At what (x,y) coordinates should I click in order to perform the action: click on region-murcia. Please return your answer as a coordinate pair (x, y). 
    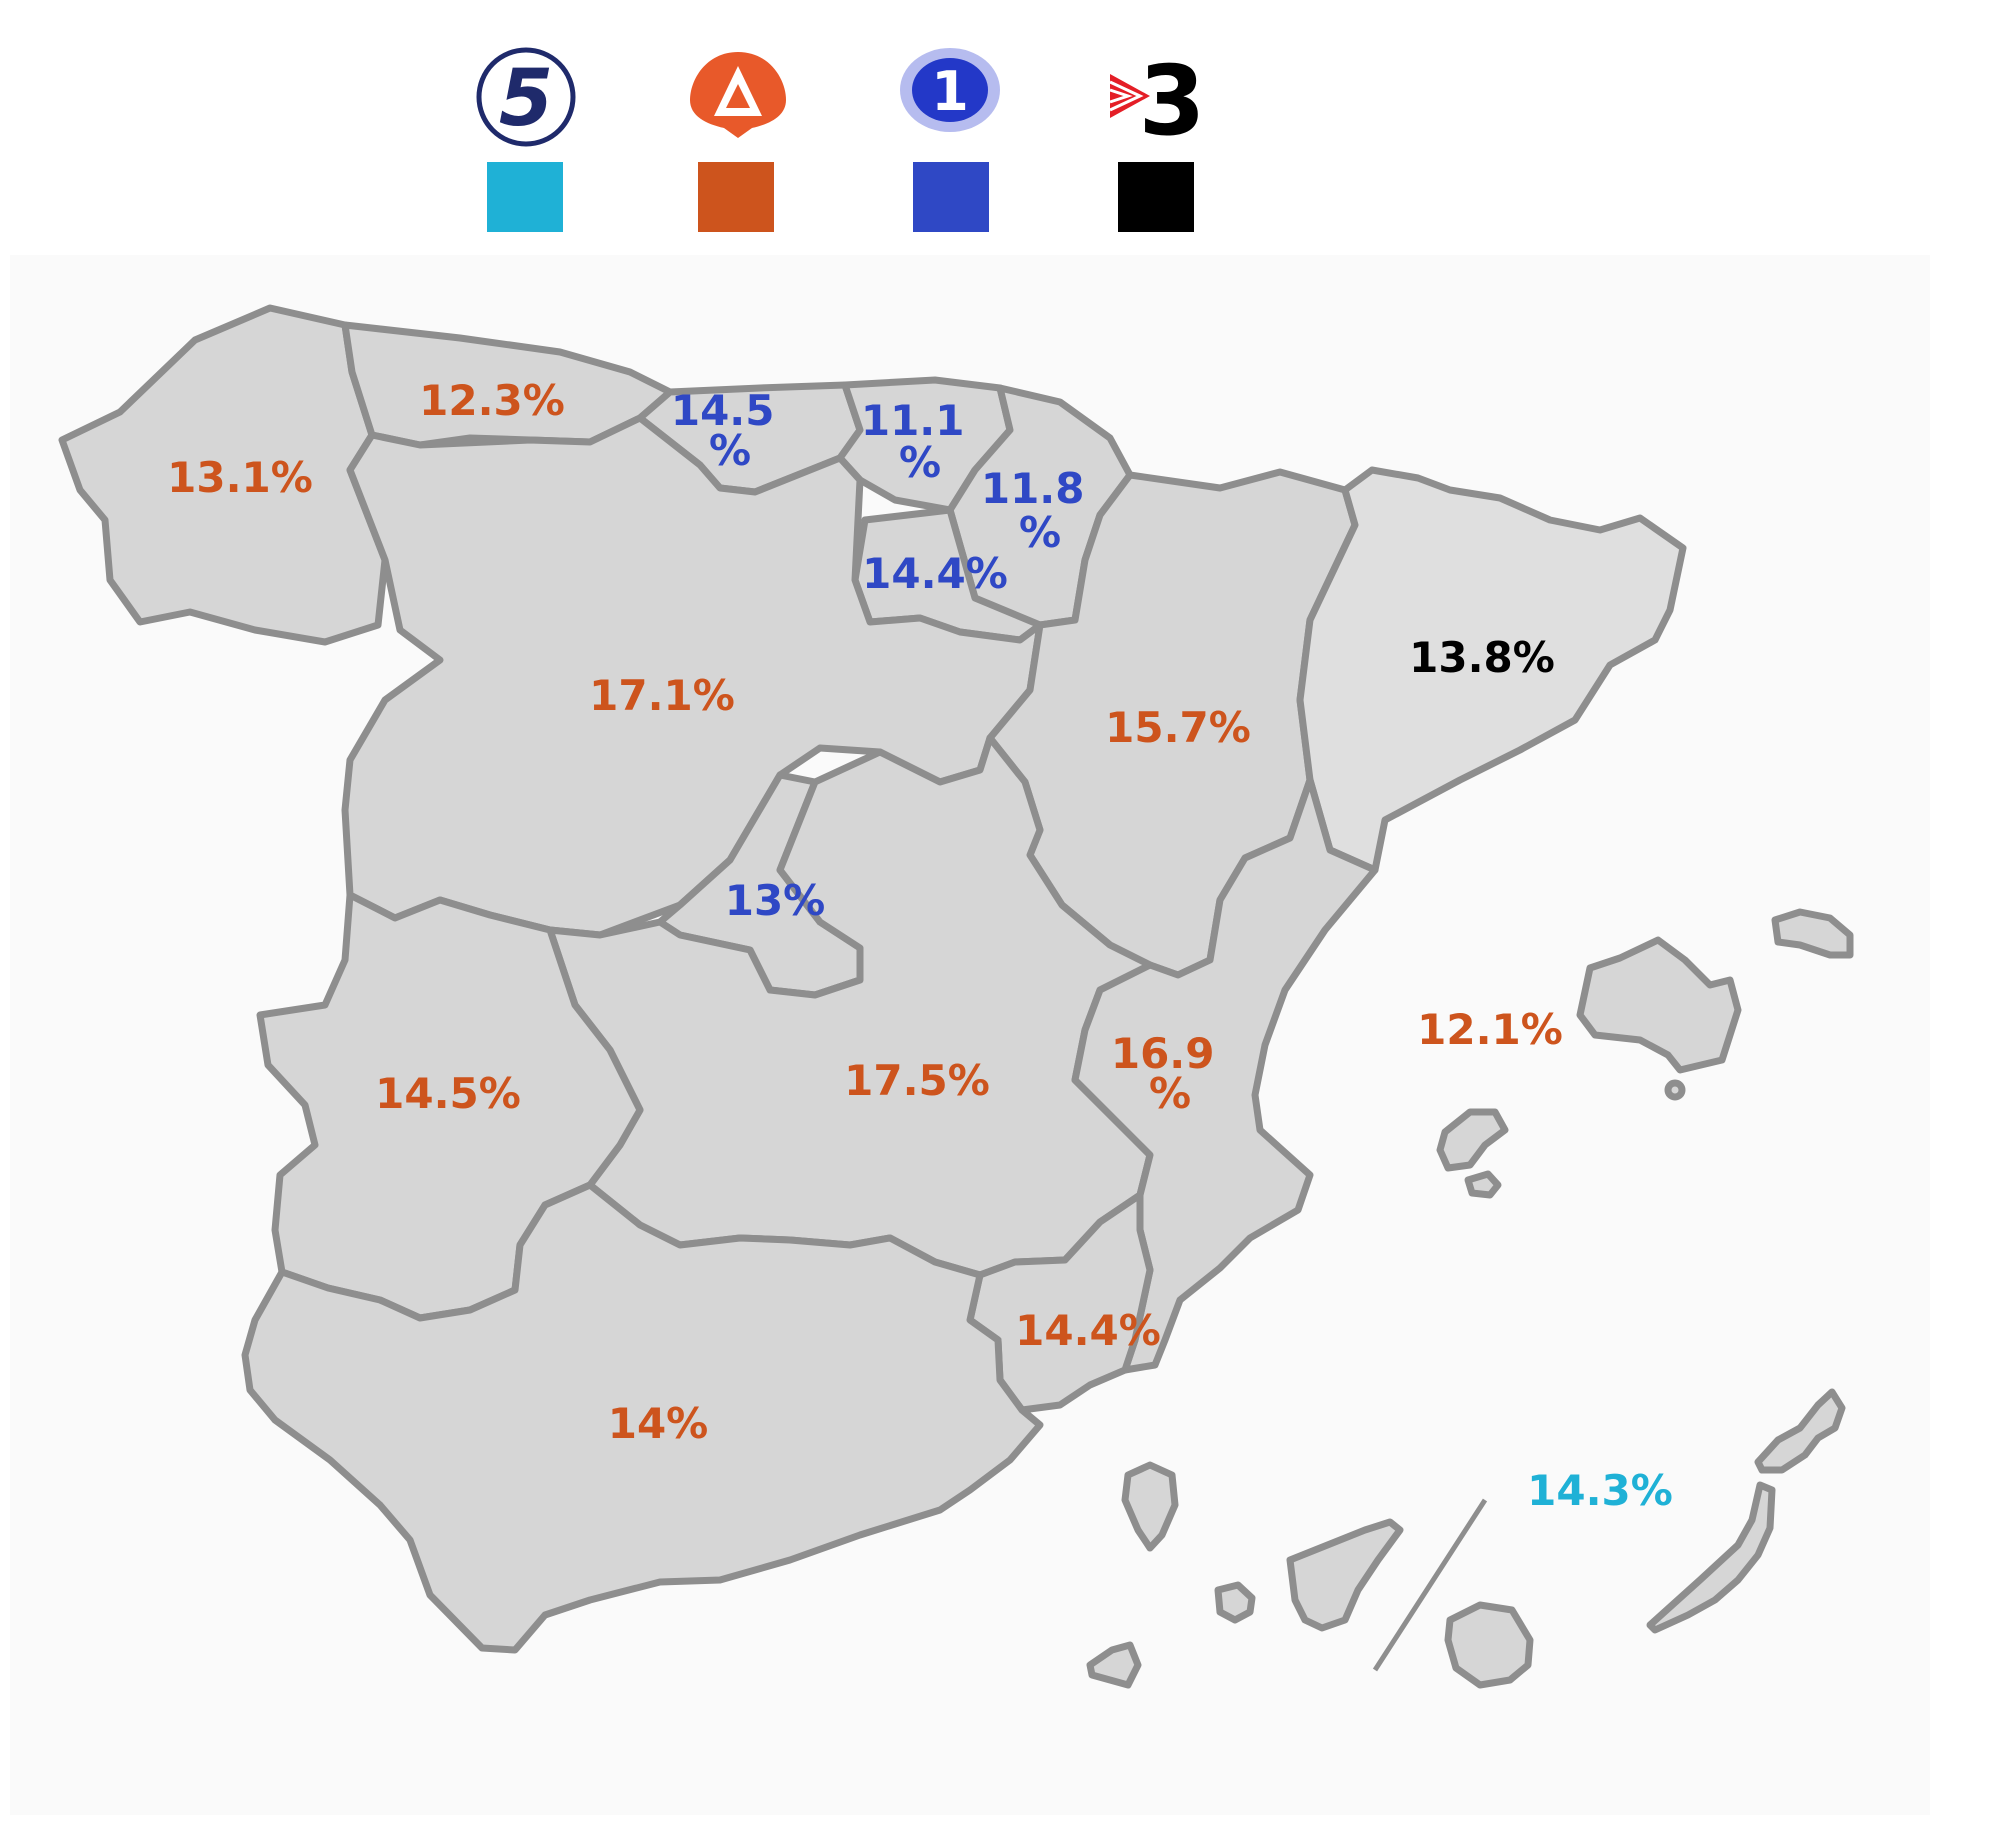
    Looking at the image, I should click on (1060, 1302).